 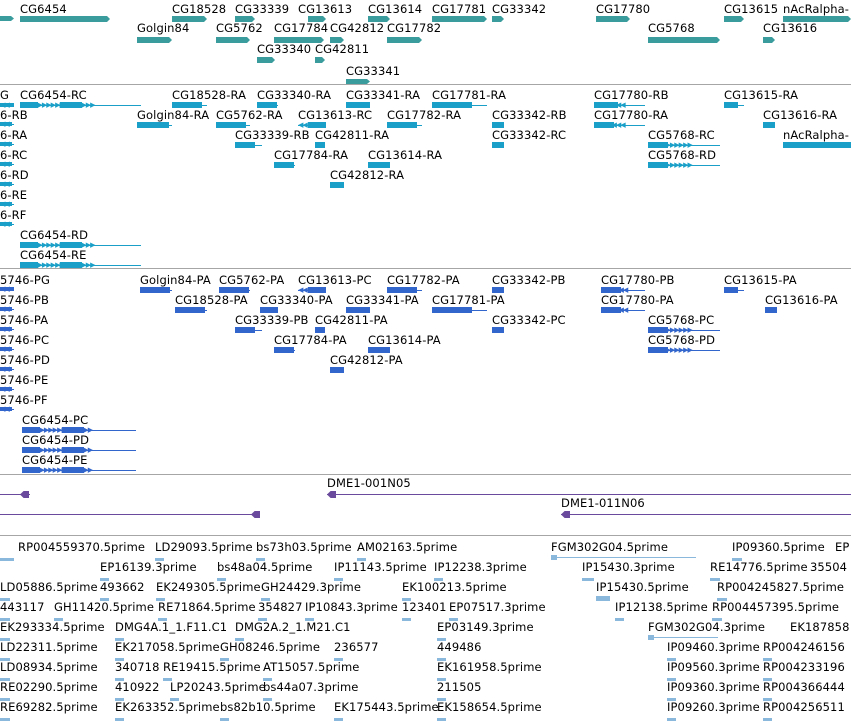 What do you see at coordinates (296, 300) in the screenshot?
I see `feature-label: CG33340-PA` at bounding box center [296, 300].